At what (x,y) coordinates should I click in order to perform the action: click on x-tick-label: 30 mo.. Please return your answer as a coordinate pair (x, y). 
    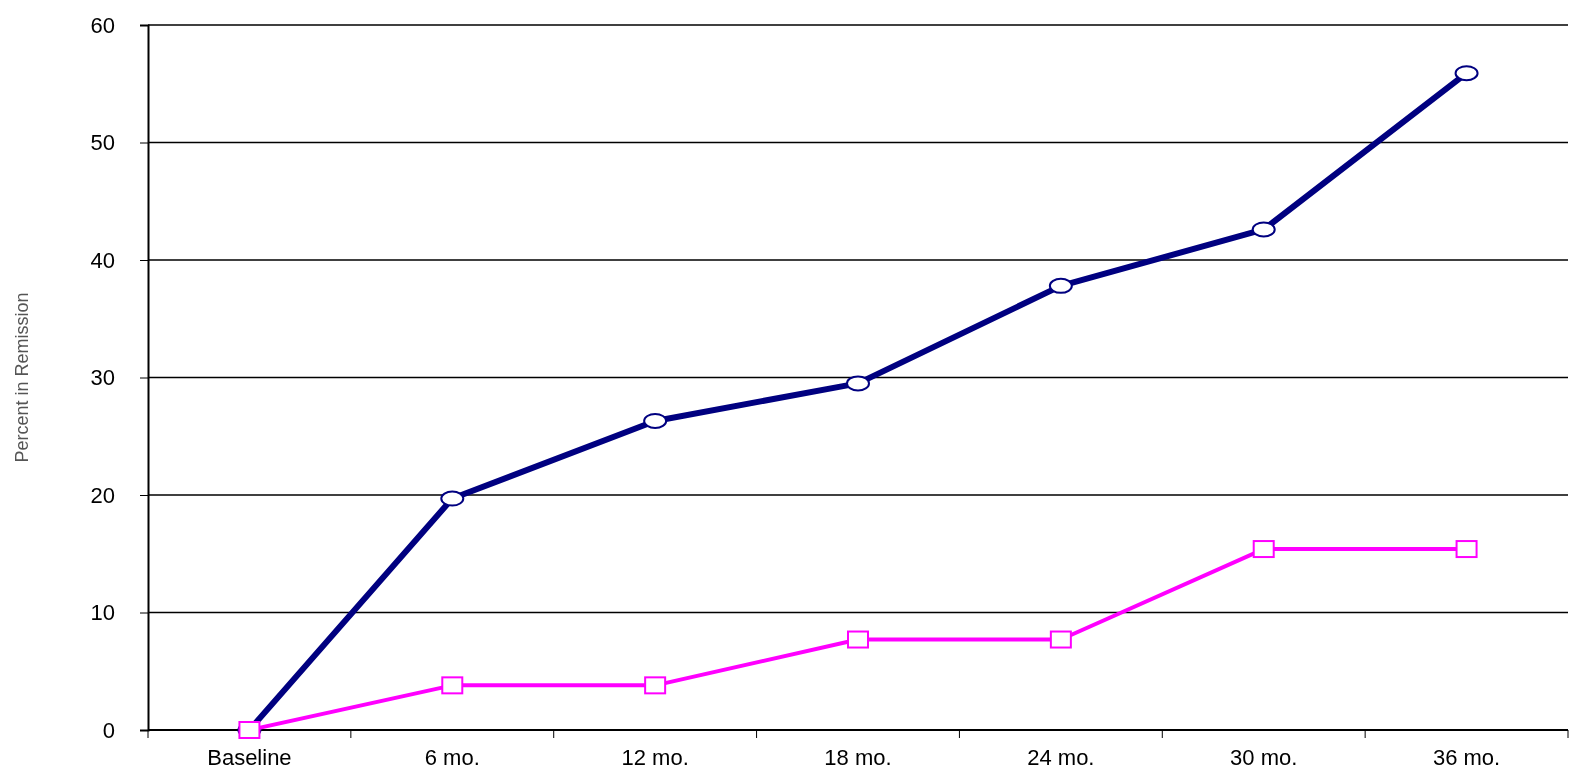
    Looking at the image, I should click on (1264, 757).